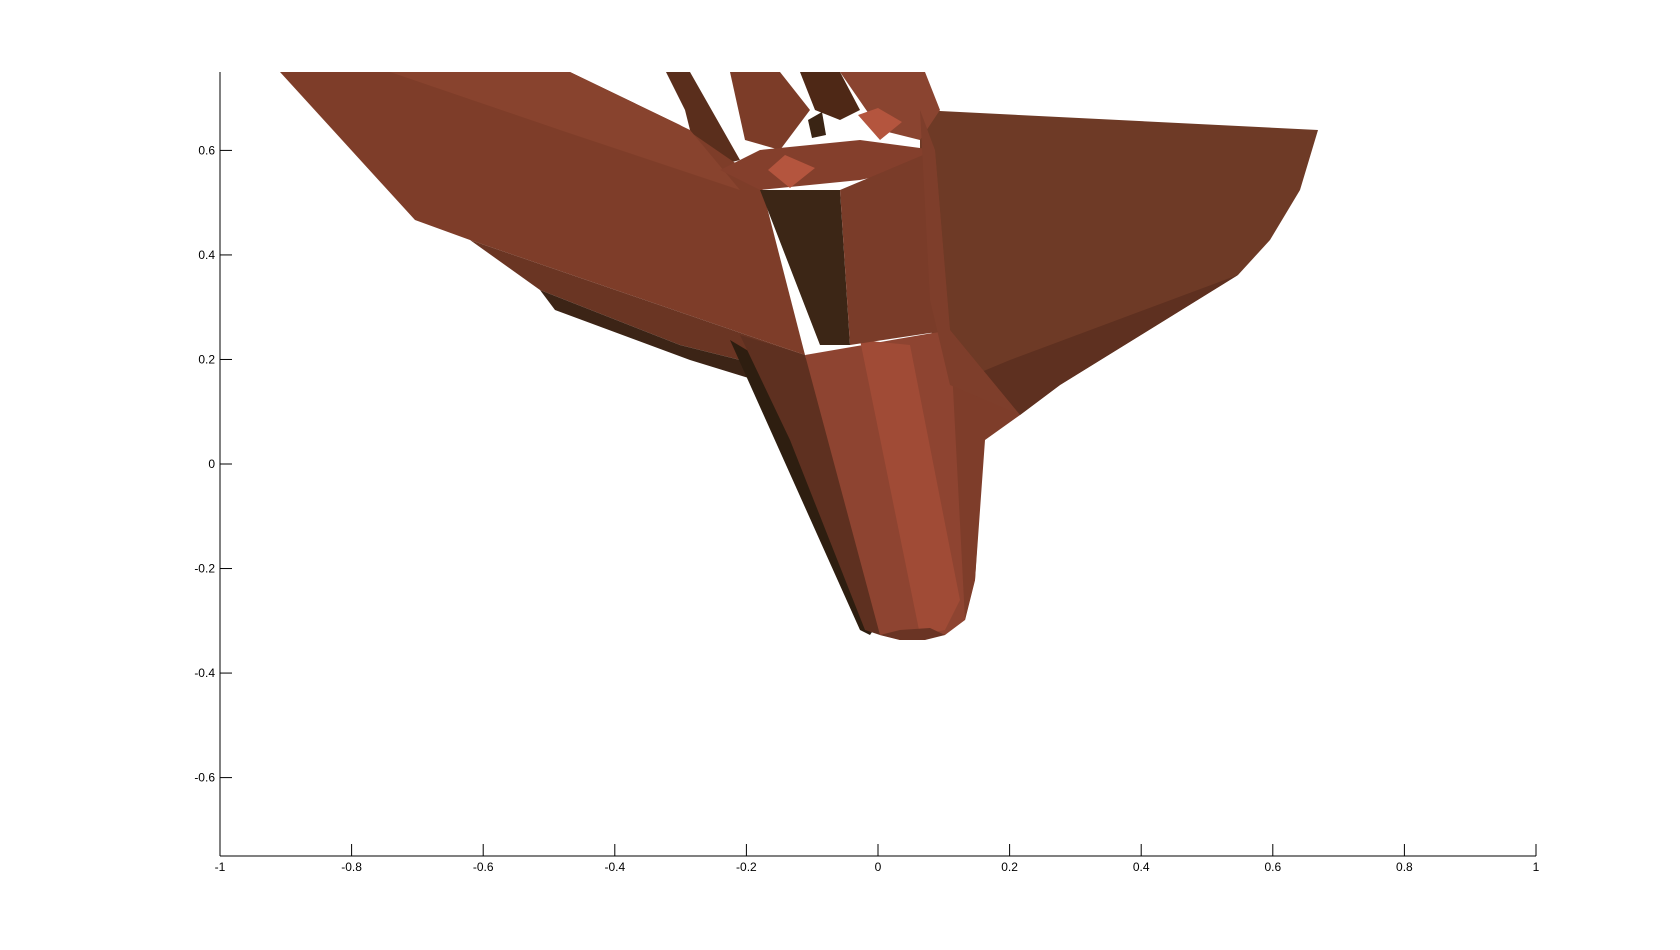  I want to click on x-tick-label: -1, so click(220, 867).